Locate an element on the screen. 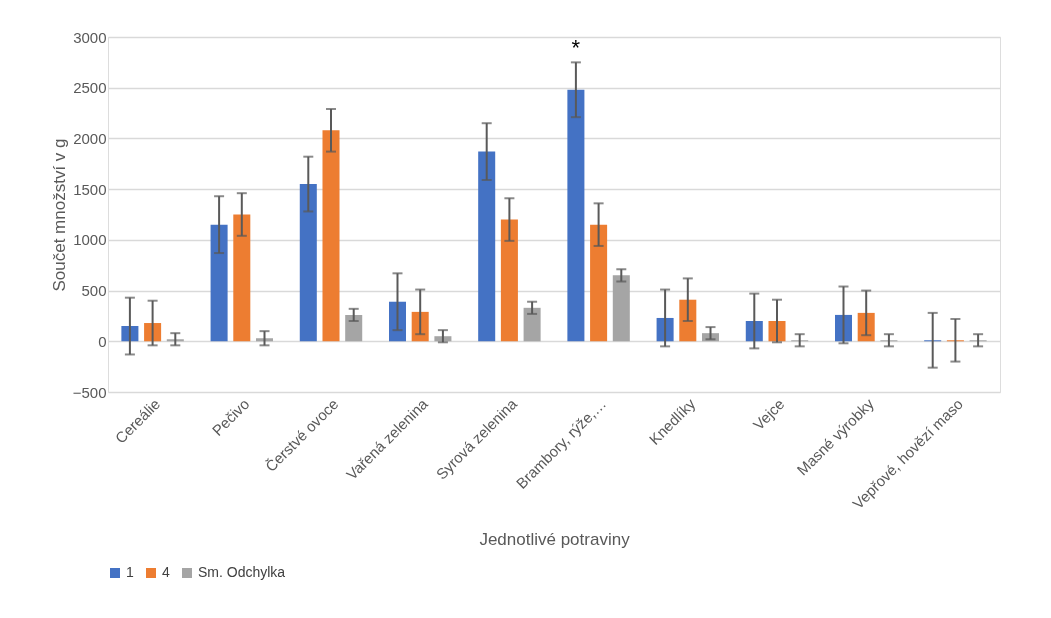 The width and height of the screenshot is (1051, 618). legend-label: 1 is located at coordinates (130, 572).